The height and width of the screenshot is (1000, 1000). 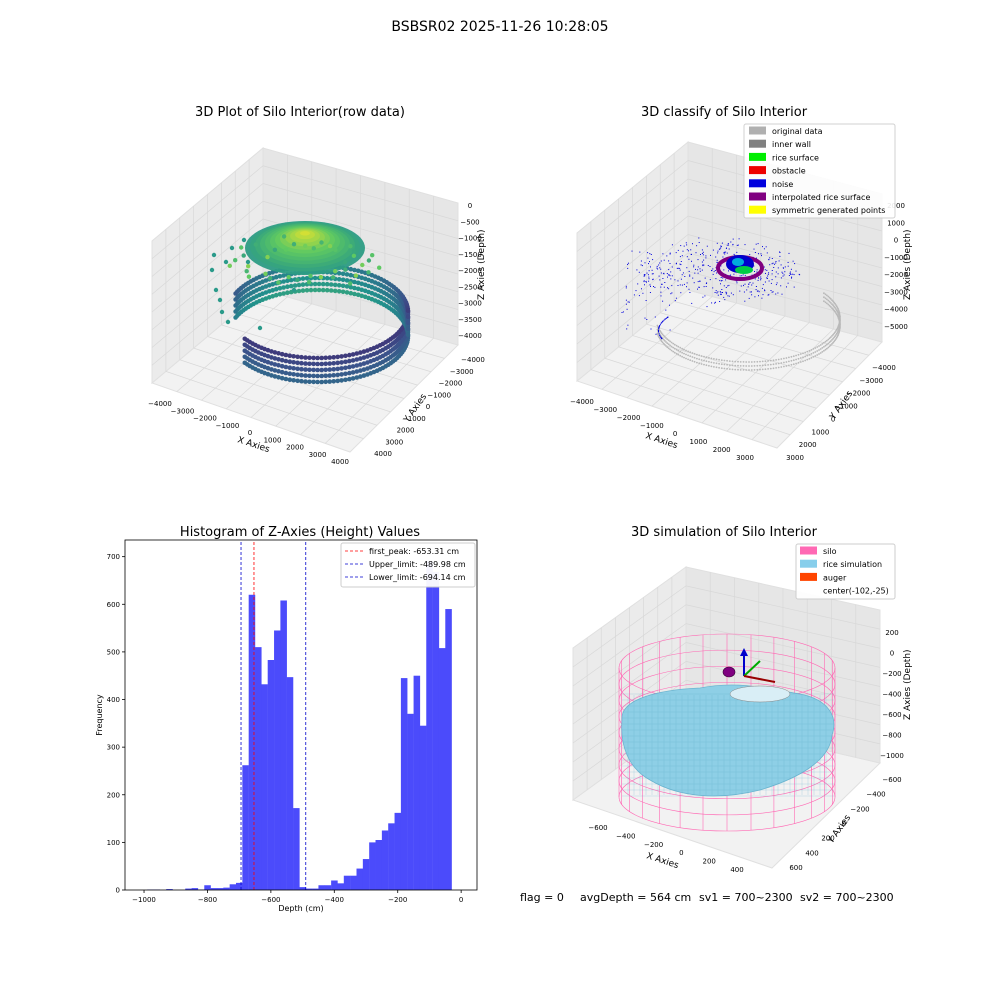 I want to click on classify-z-tick-label: 1000, so click(x=896, y=223).